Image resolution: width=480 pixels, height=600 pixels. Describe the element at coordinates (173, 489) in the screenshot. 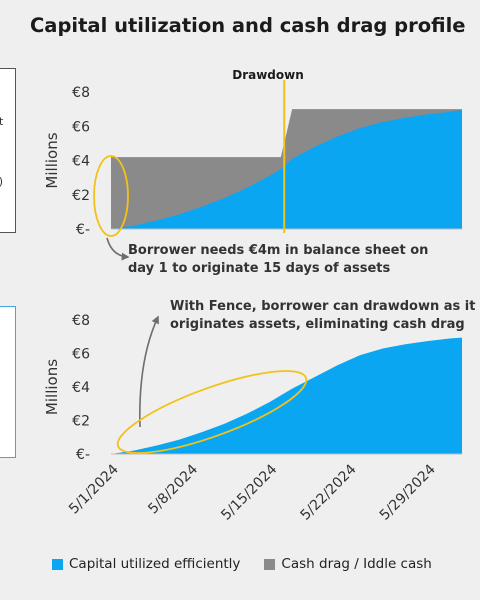

I see `x-tick-label: 5/8/2024` at that location.